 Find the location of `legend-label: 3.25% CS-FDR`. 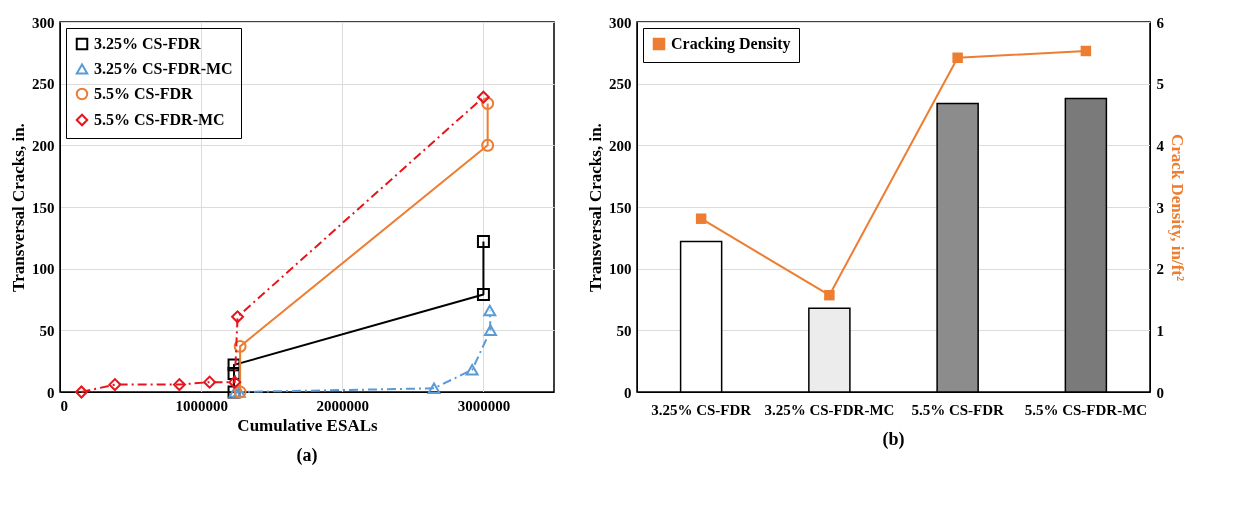

legend-label: 3.25% CS-FDR is located at coordinates (148, 43).